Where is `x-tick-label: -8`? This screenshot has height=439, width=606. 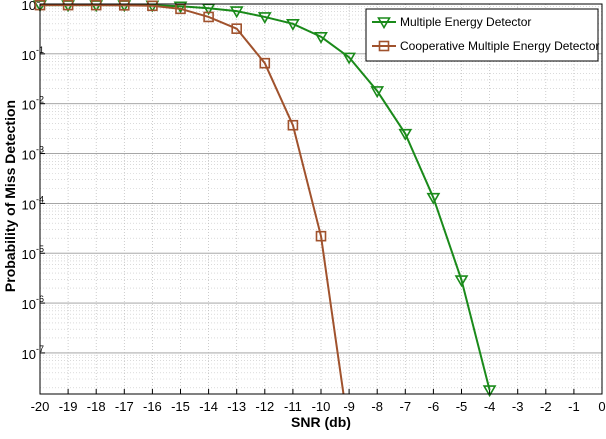
x-tick-label: -8 is located at coordinates (377, 406).